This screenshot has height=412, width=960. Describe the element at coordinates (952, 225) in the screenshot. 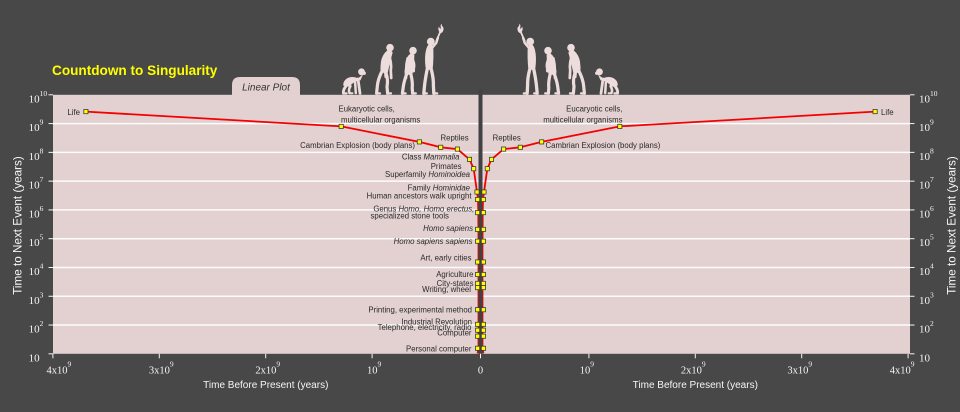

I see `y-axis-title-right: Time to Next Event (years)` at that location.